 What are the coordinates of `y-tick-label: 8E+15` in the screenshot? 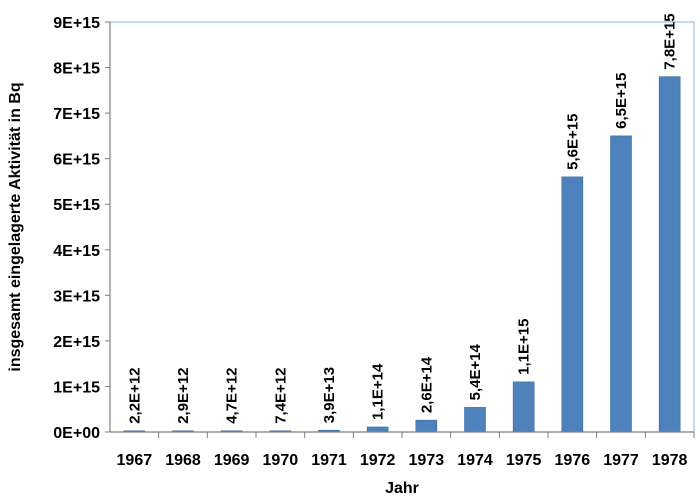 It's located at (76, 69).